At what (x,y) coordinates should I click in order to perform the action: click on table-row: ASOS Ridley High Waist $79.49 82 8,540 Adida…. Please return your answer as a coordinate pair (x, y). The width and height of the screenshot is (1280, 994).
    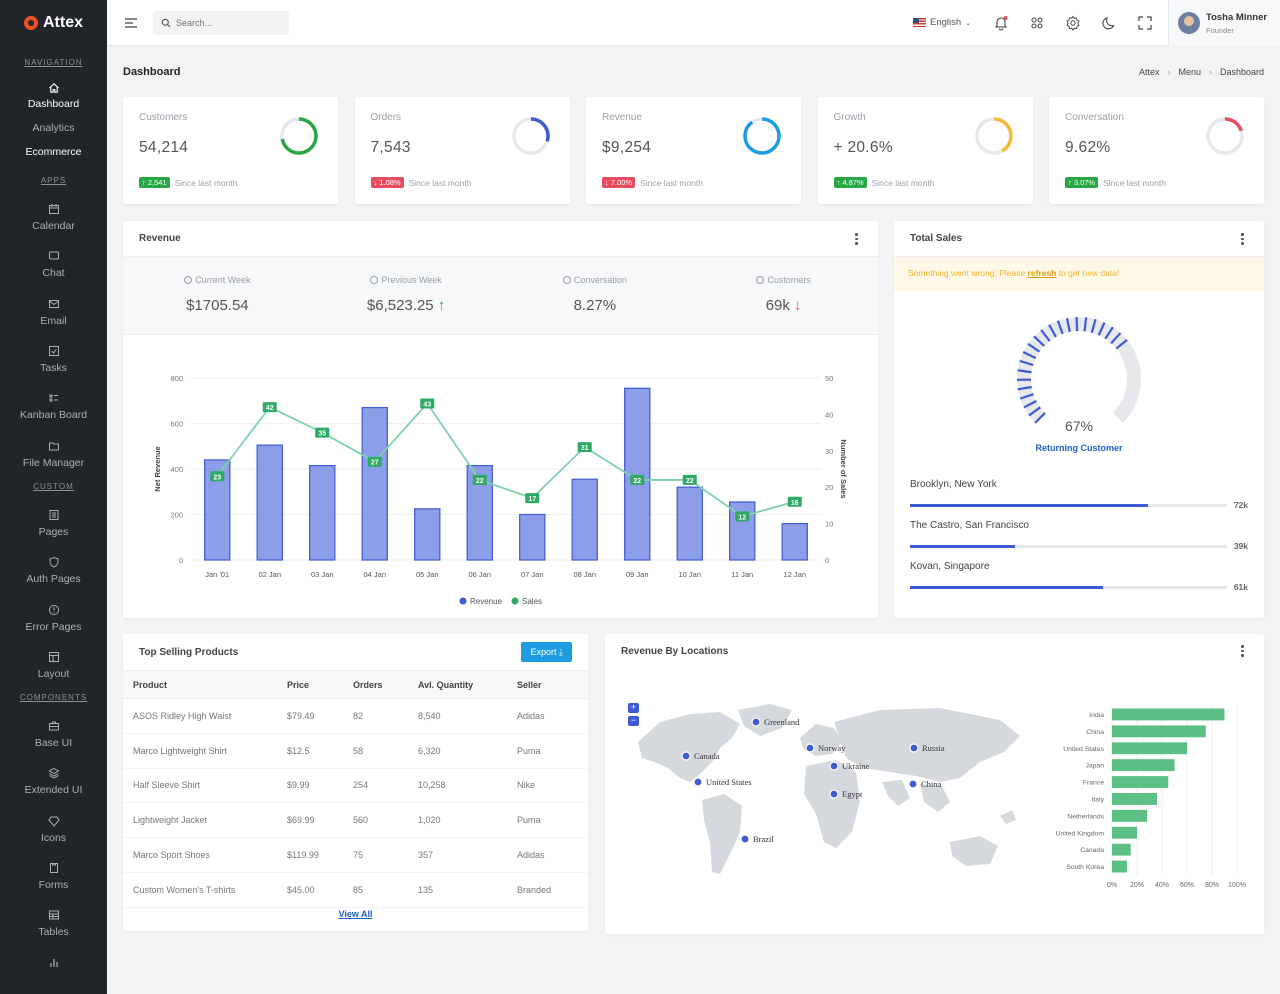
    Looking at the image, I should click on (355, 716).